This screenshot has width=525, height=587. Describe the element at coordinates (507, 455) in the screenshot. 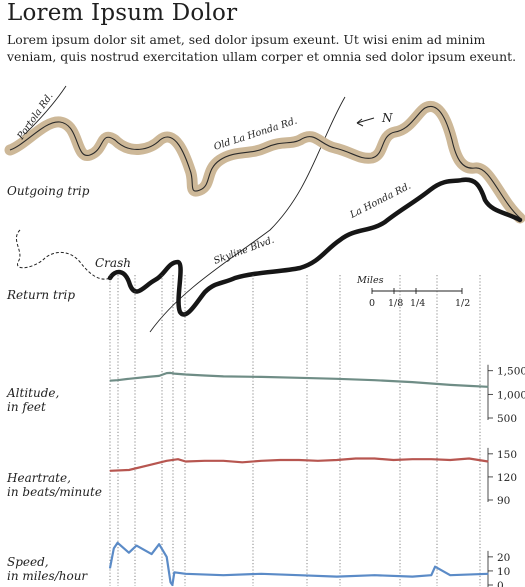

I see `panel-tick-label: 150` at that location.